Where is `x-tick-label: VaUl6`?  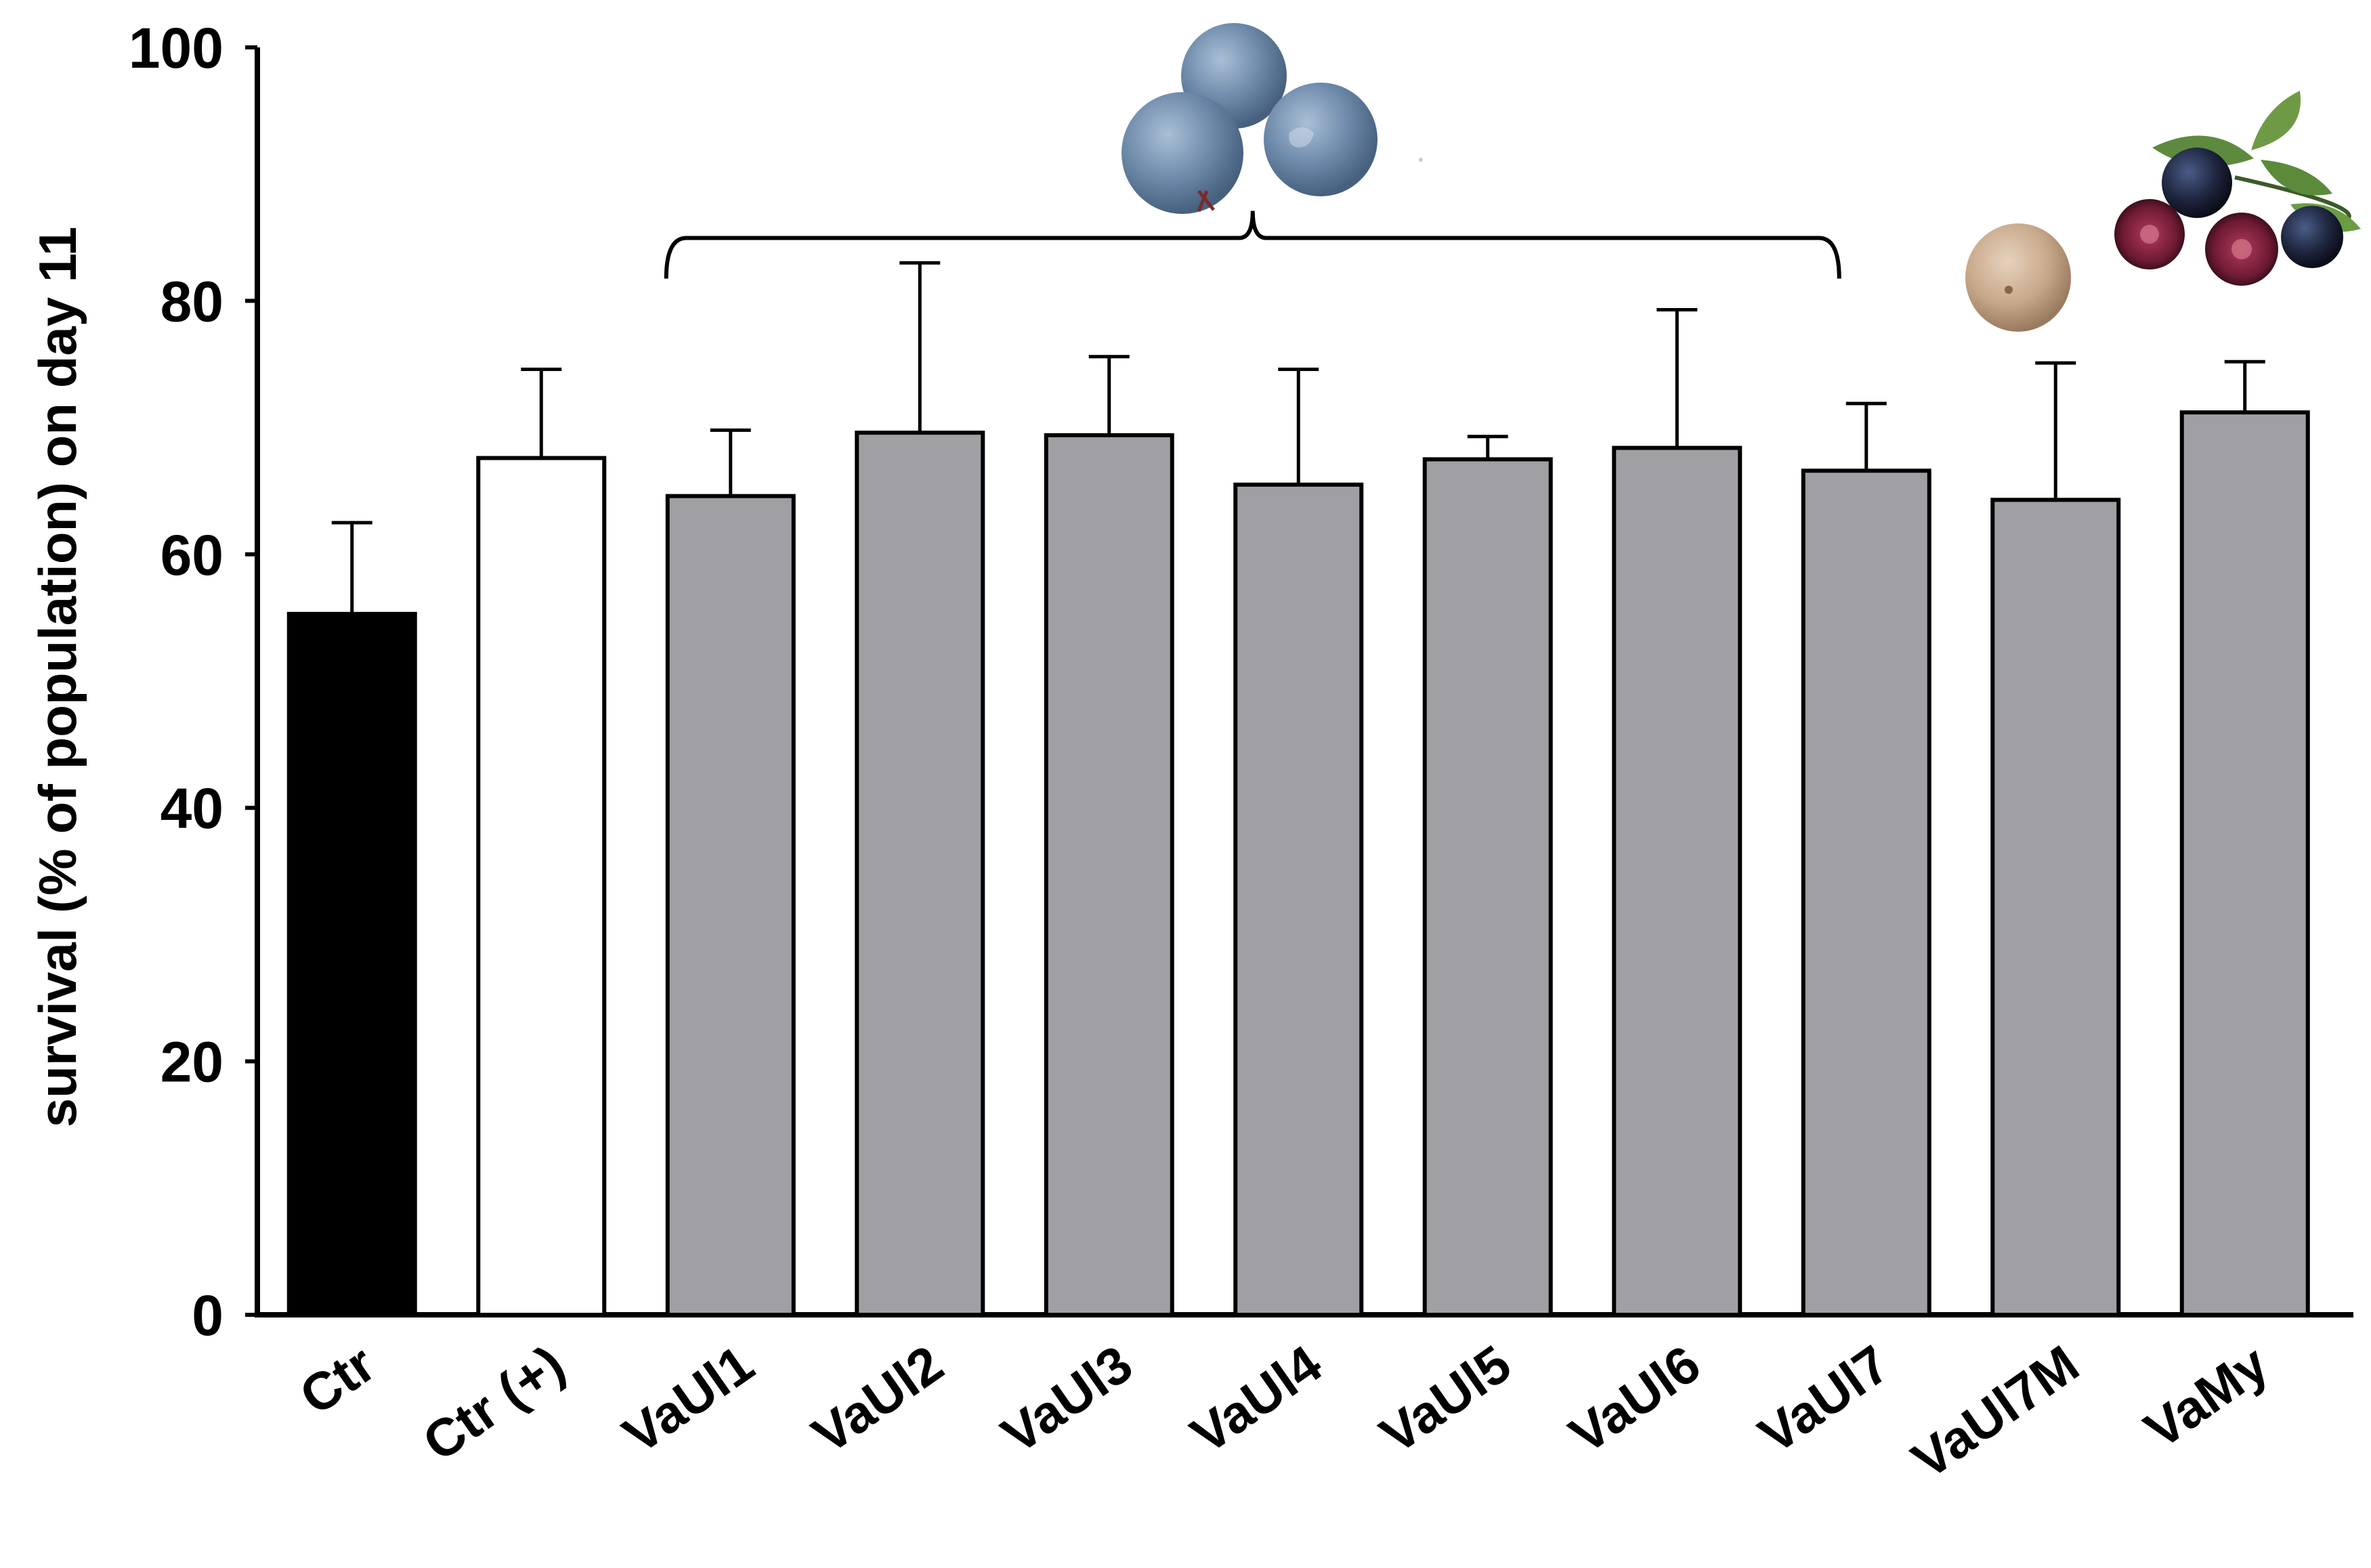 x-tick-label: VaUl6 is located at coordinates (1634, 1399).